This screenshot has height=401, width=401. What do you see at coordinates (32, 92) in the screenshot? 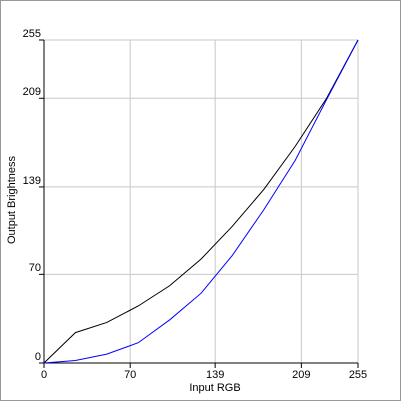
I see `y-tick-label: 209` at bounding box center [32, 92].